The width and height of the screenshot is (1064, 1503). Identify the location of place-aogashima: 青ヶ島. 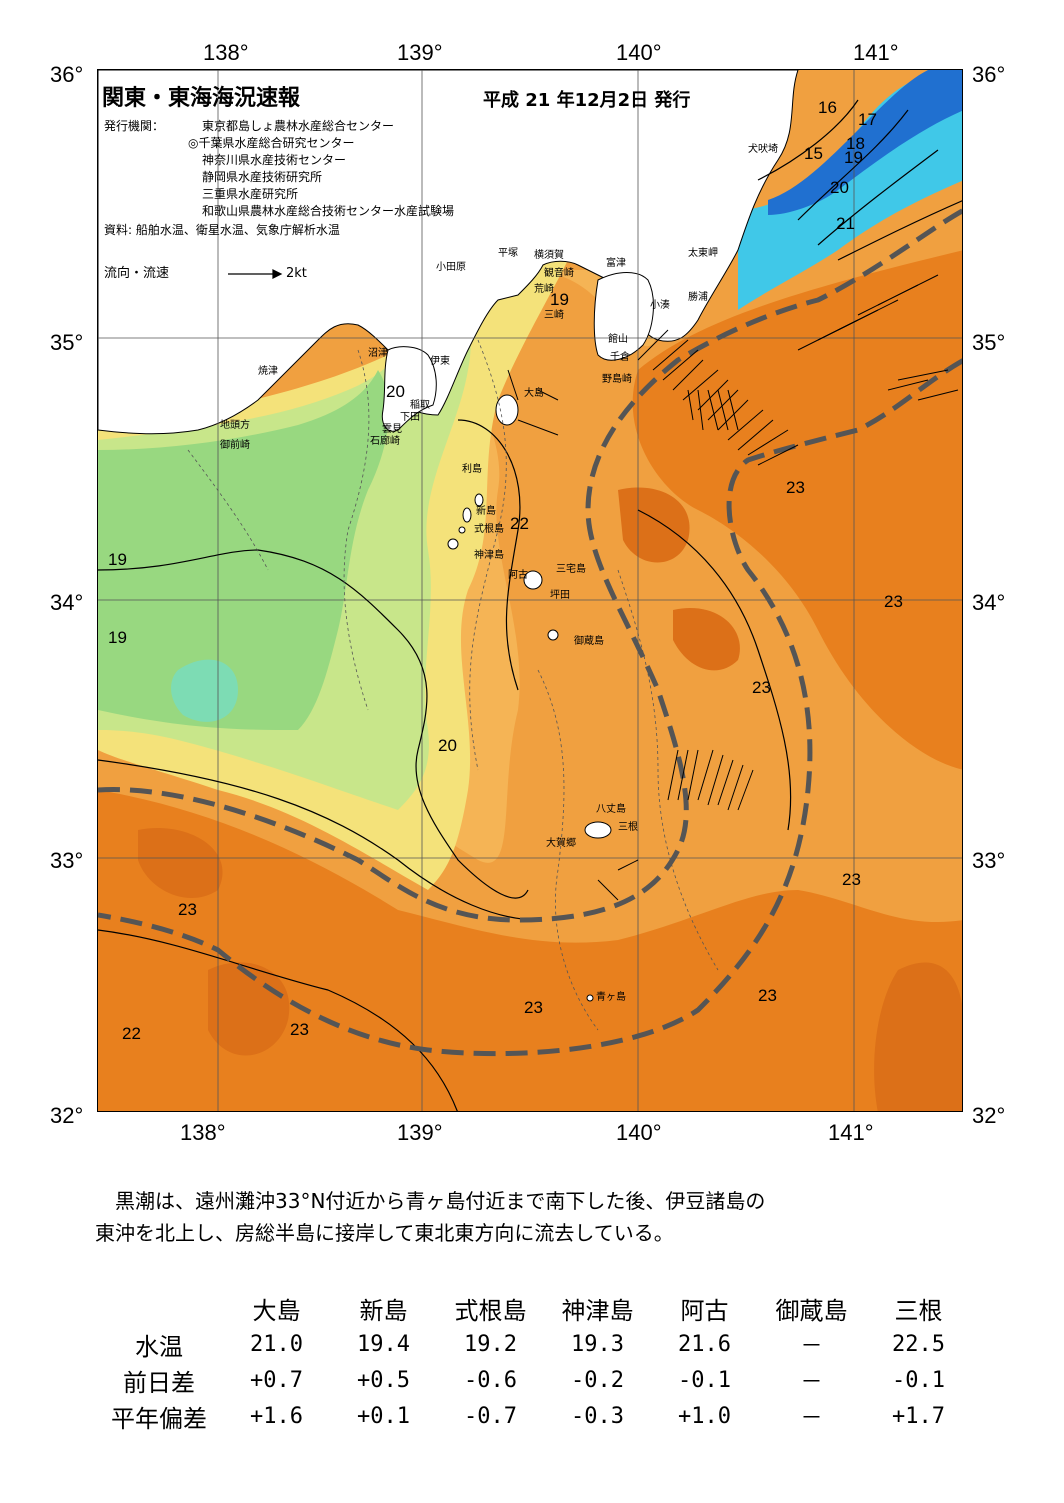
(611, 997).